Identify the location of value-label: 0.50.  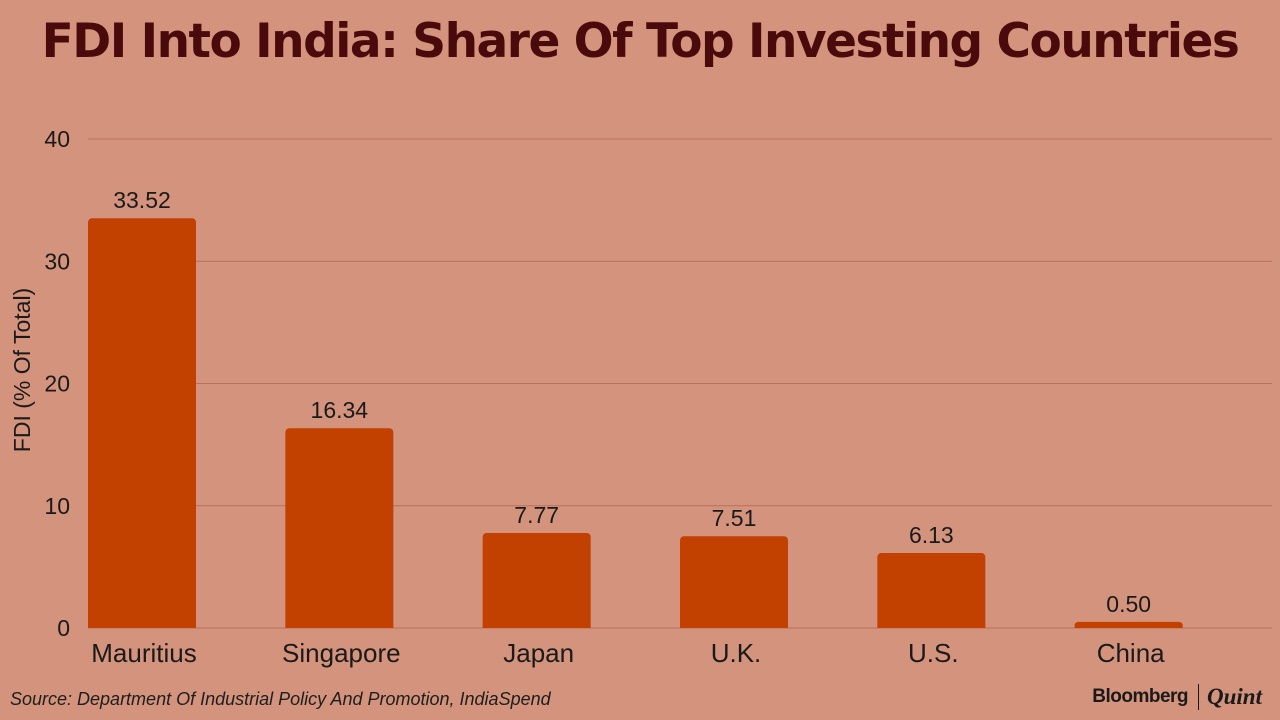
(1128, 604).